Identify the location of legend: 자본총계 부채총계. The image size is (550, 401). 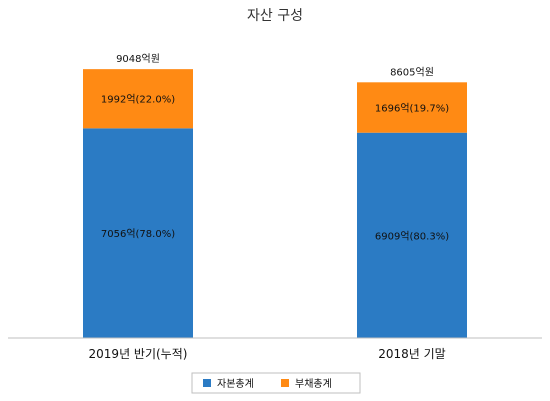
(276, 383).